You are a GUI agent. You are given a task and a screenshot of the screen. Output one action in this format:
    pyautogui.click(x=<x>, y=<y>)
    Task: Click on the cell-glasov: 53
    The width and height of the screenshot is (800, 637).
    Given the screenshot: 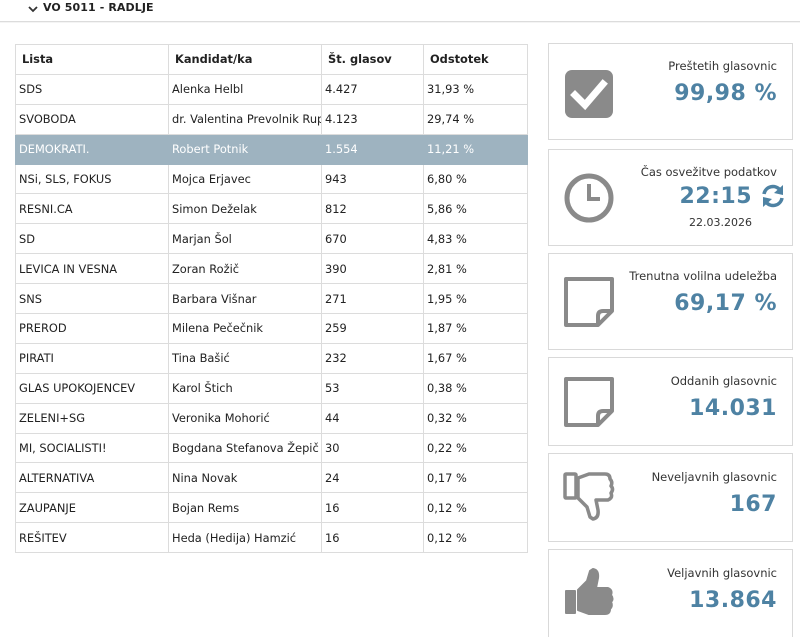 What is the action you would take?
    pyautogui.click(x=372, y=388)
    